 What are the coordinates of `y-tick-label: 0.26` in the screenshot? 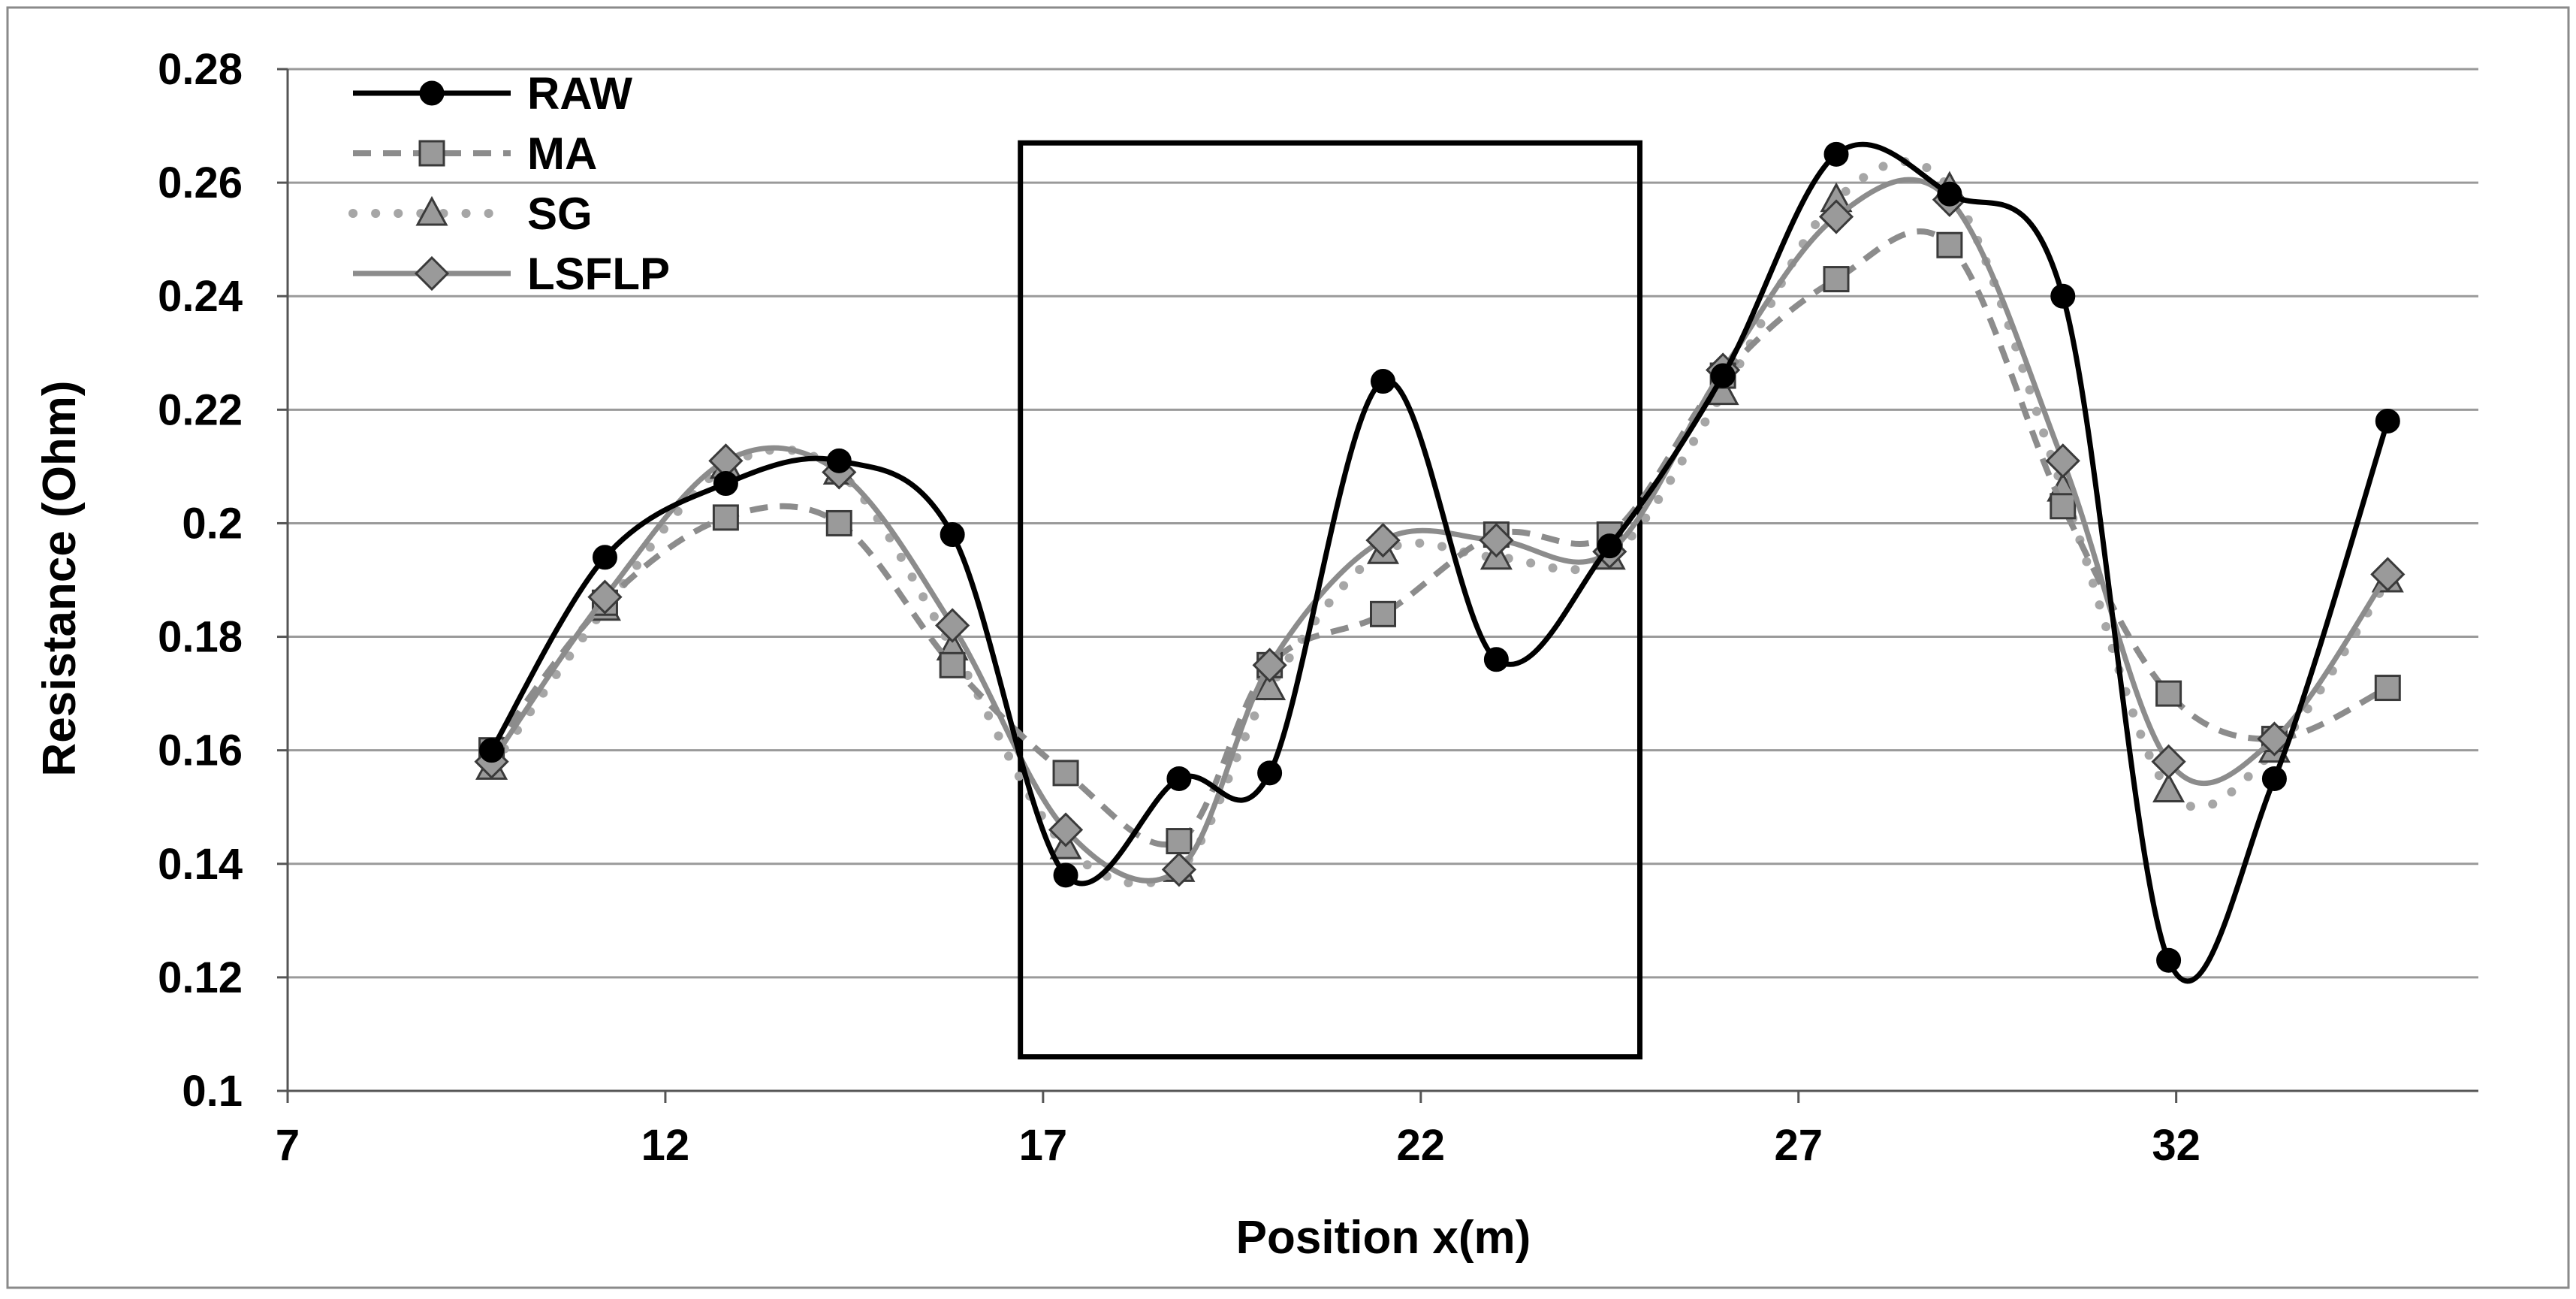 It's located at (200, 183).